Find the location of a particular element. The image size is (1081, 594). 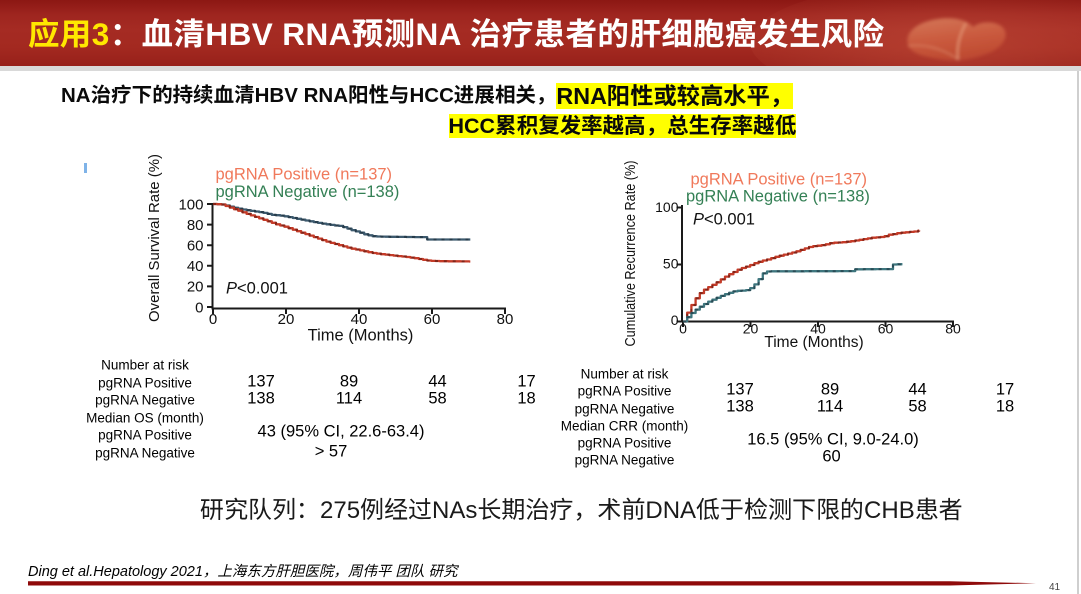

svg-text: Cumulative Recurrence Rate (%) is located at coordinates (630, 253).